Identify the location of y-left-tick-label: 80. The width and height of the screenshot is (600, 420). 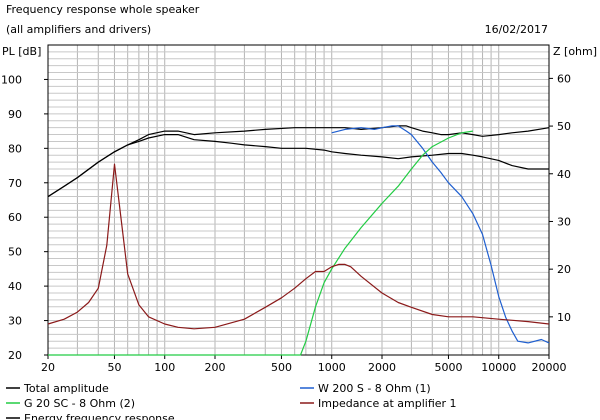
(15, 148).